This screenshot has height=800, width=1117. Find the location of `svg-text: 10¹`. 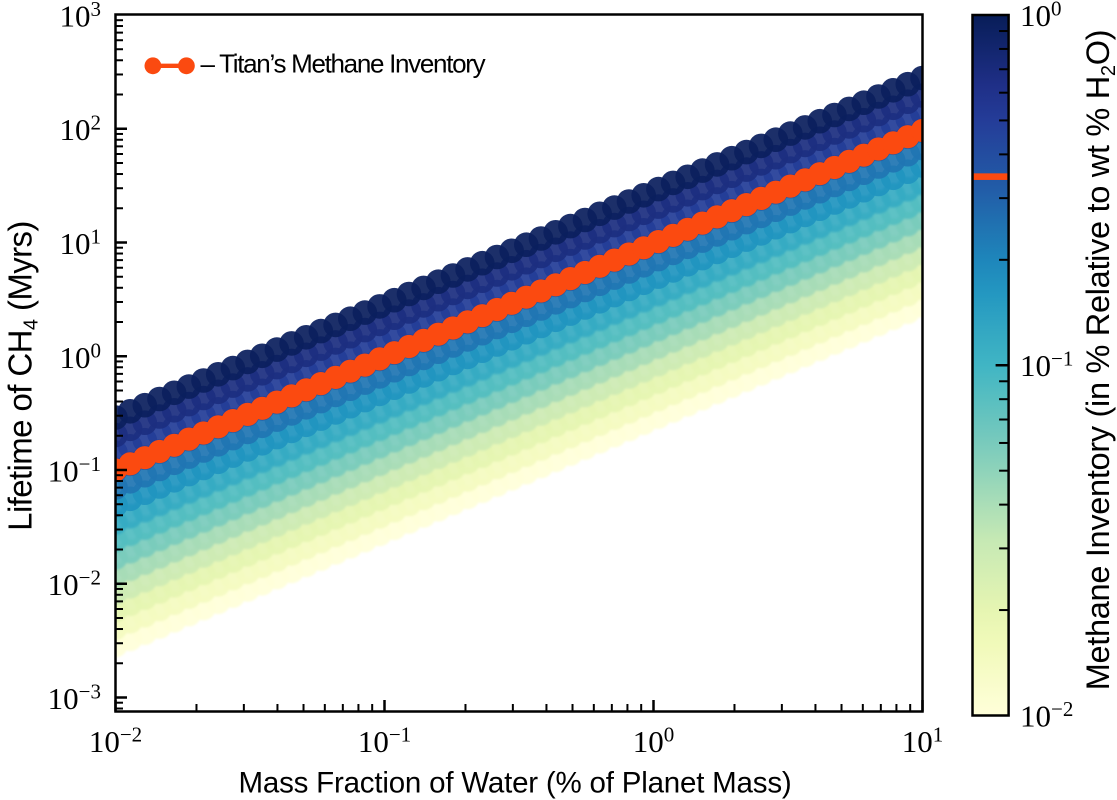

svg-text: 10¹ is located at coordinates (923, 741).